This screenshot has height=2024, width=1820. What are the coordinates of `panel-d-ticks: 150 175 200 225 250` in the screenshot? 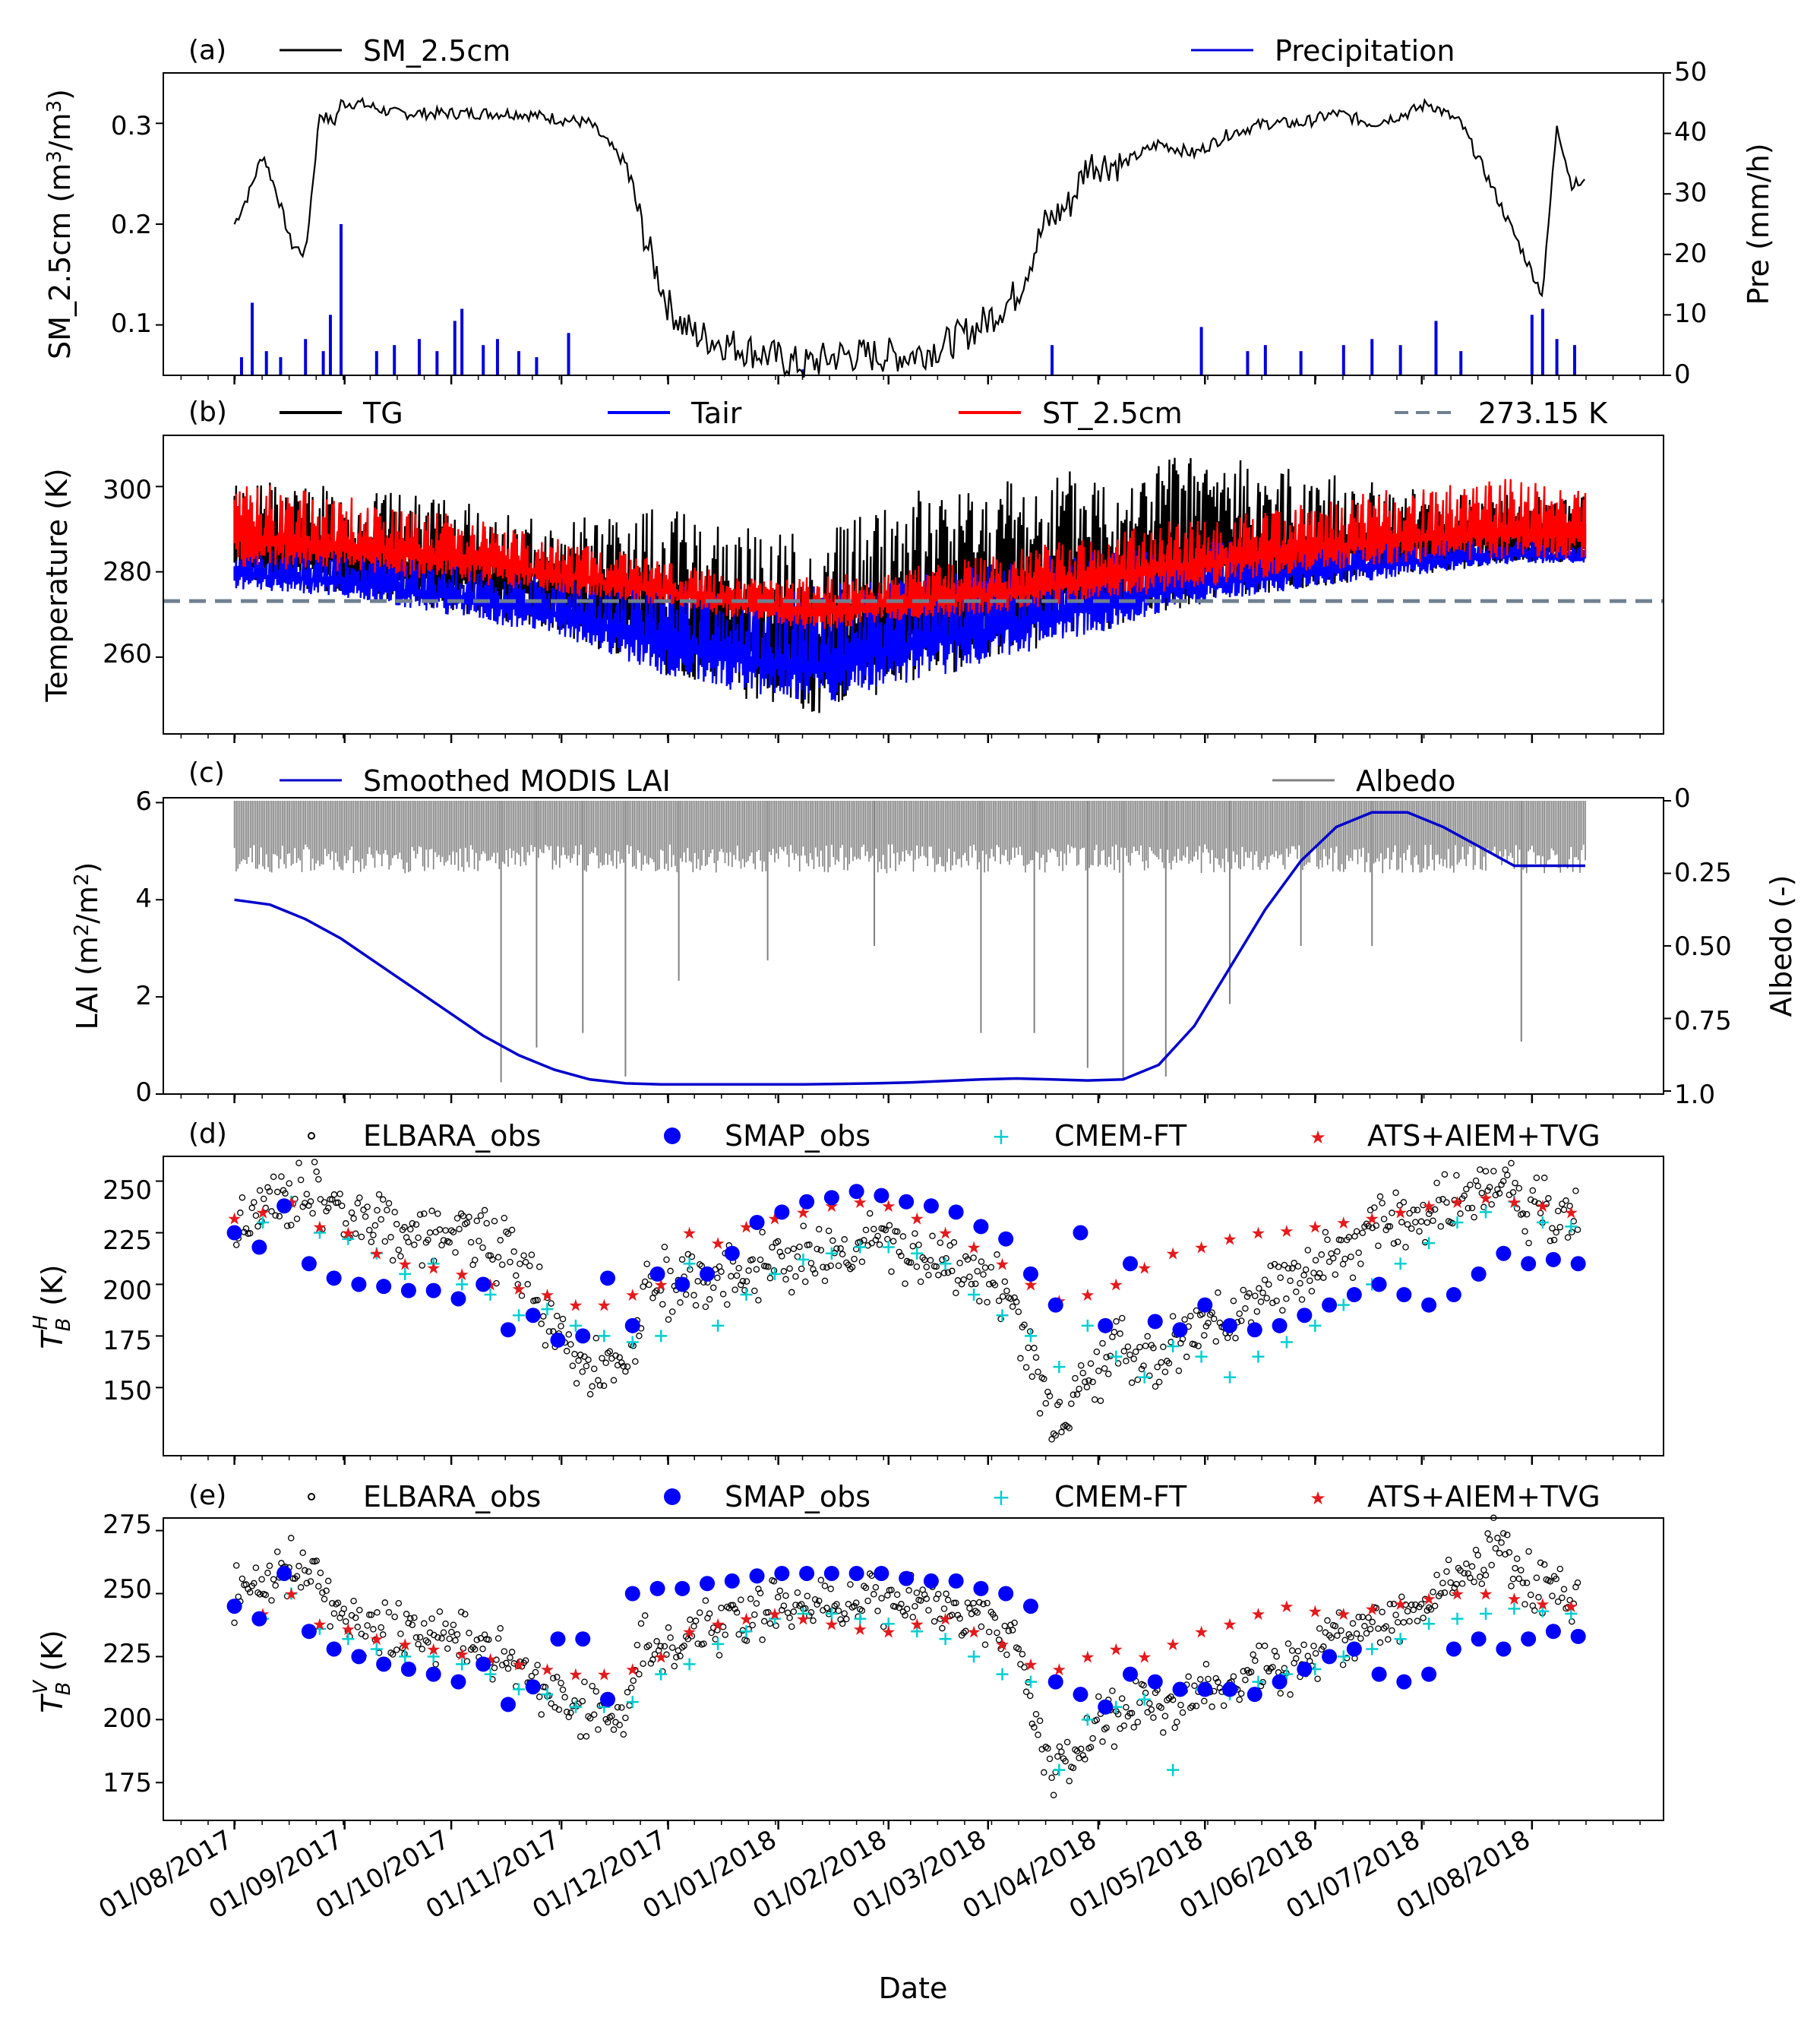 It's located at (127, 1290).